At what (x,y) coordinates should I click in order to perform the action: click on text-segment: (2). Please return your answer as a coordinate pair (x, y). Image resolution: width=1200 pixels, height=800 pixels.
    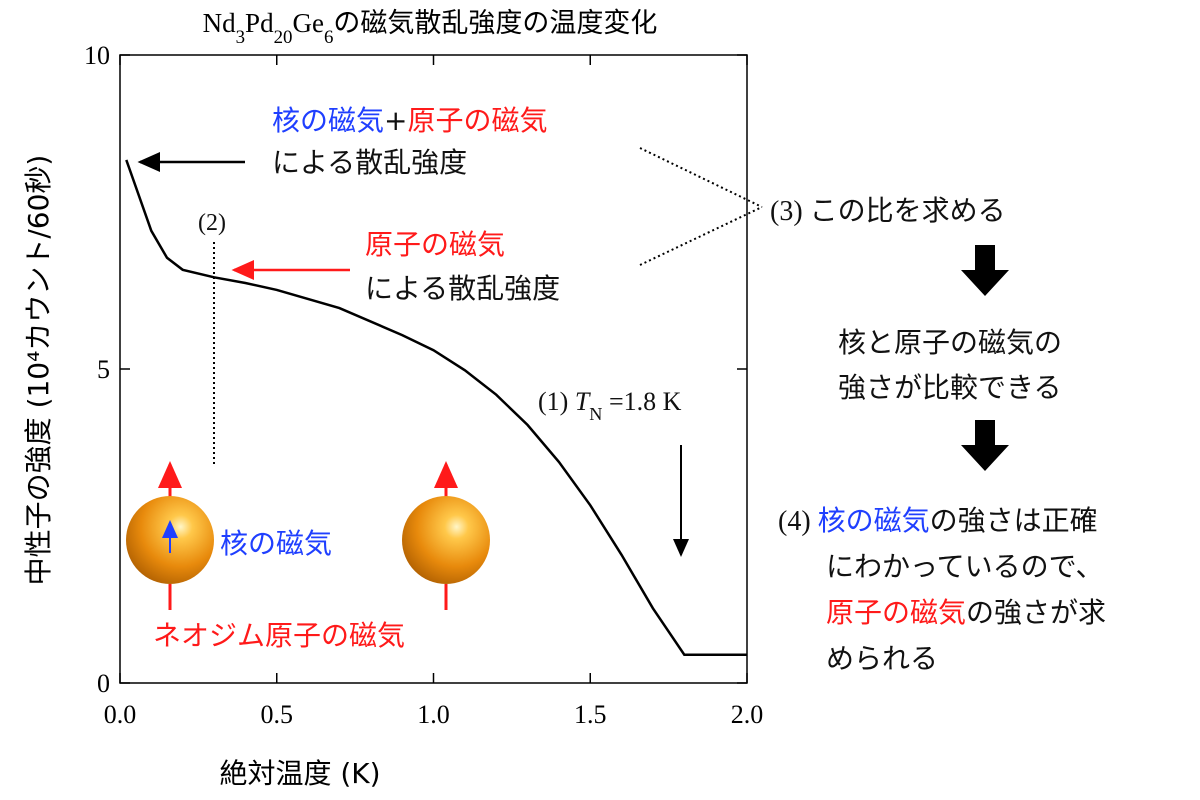
    Looking at the image, I should click on (212, 223).